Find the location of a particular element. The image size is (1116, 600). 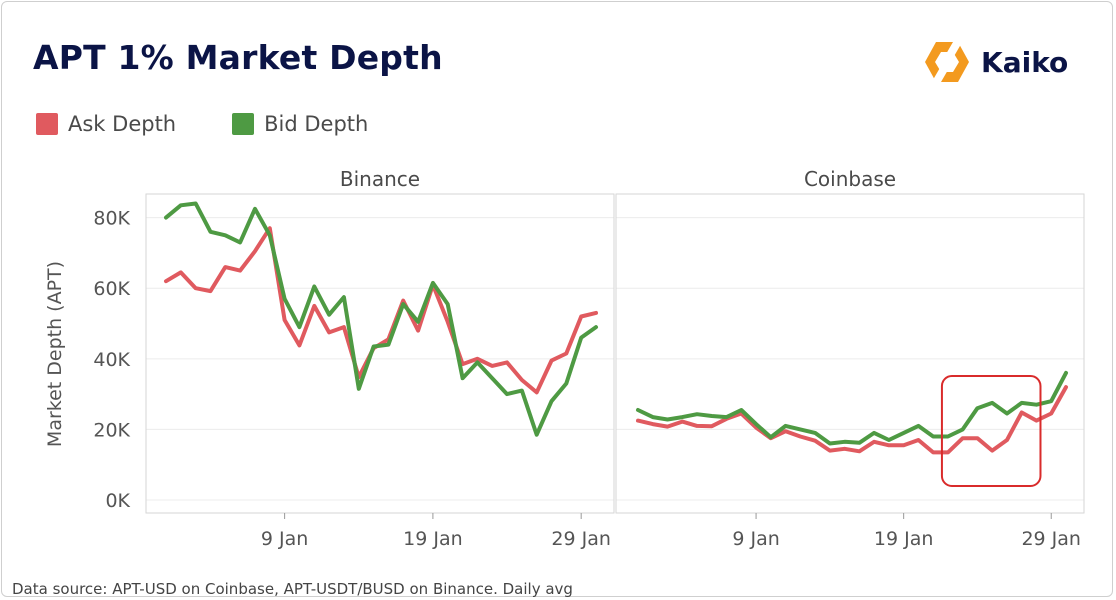

legend: Ask Depth Bid Depth is located at coordinates (202, 124).